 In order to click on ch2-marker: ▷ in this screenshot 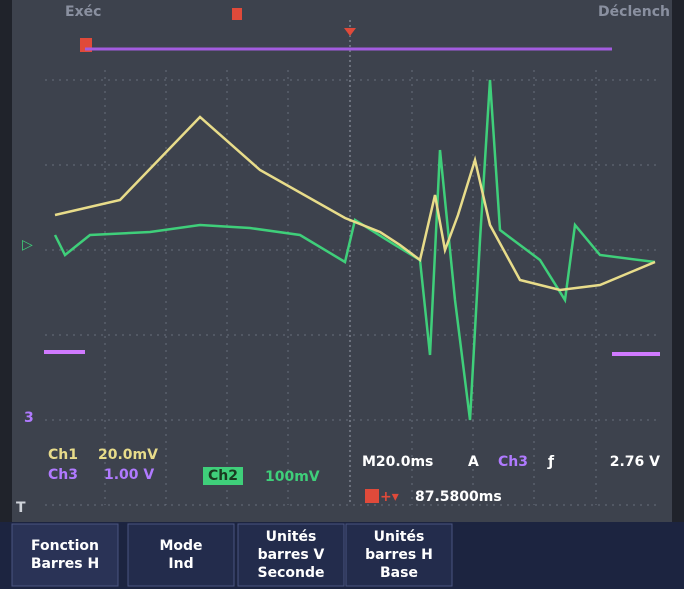, I will do `click(27, 245)`.